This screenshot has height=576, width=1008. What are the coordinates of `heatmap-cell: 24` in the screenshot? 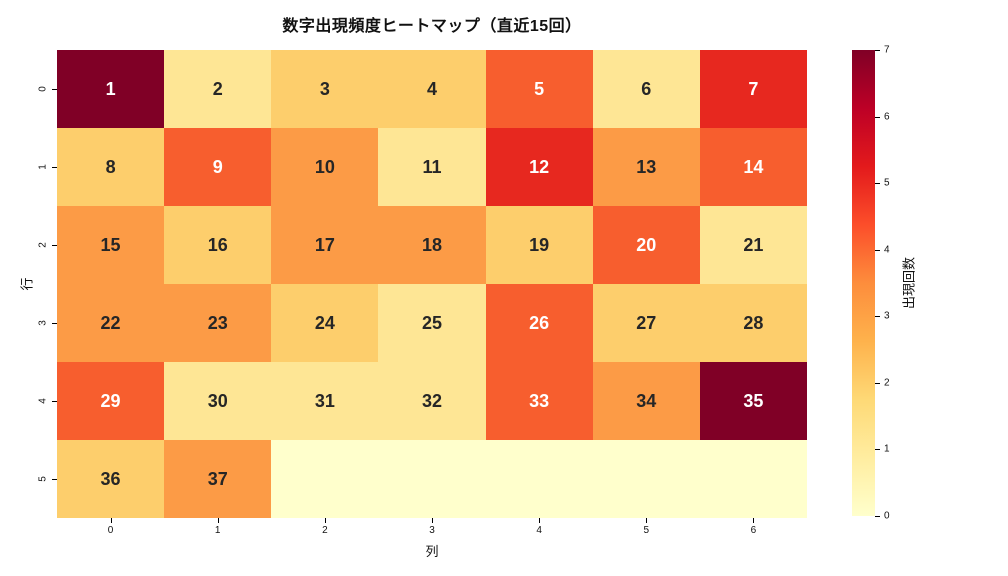 It's located at (325, 323).